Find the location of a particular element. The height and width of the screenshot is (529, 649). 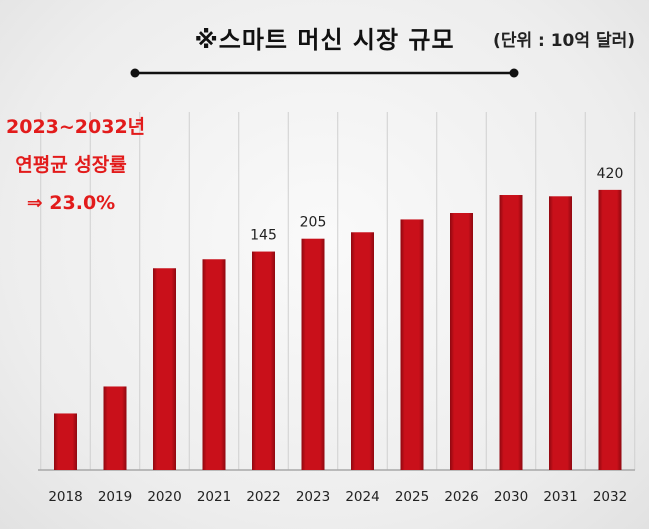

bar-2030 is located at coordinates (511, 332).